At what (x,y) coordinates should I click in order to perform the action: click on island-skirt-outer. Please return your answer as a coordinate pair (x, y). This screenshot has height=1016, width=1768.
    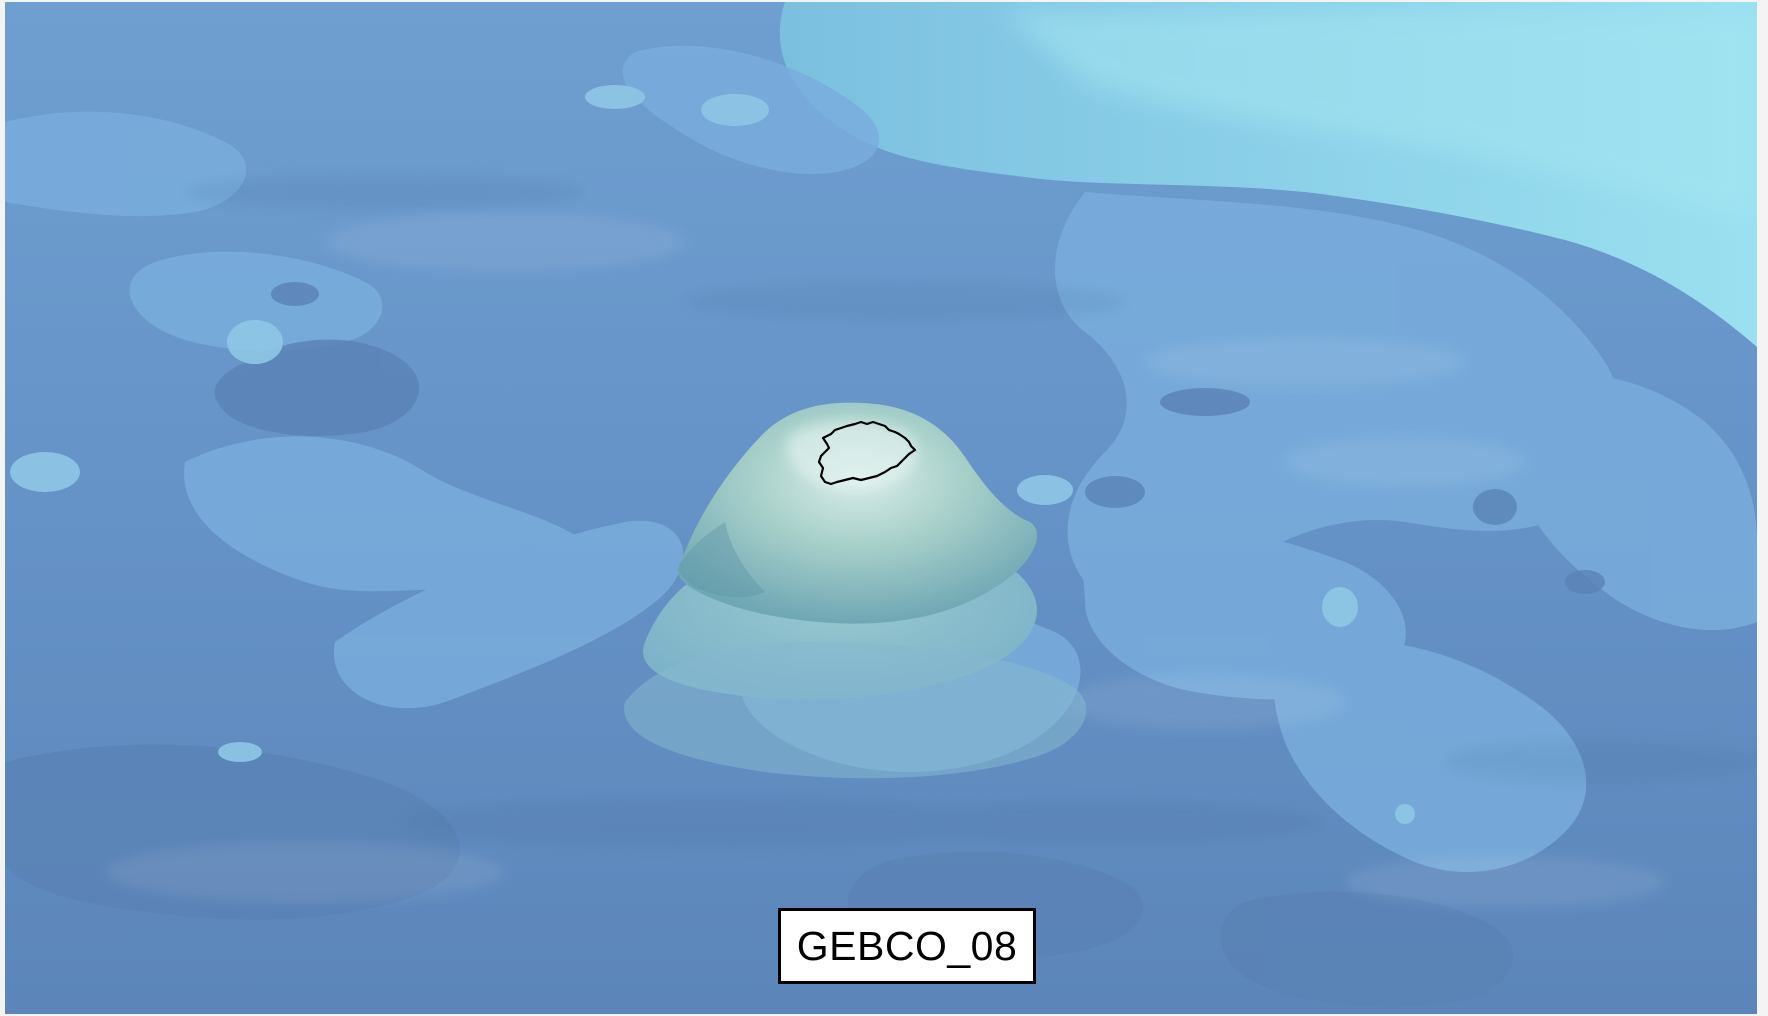
    Looking at the image, I should click on (855, 710).